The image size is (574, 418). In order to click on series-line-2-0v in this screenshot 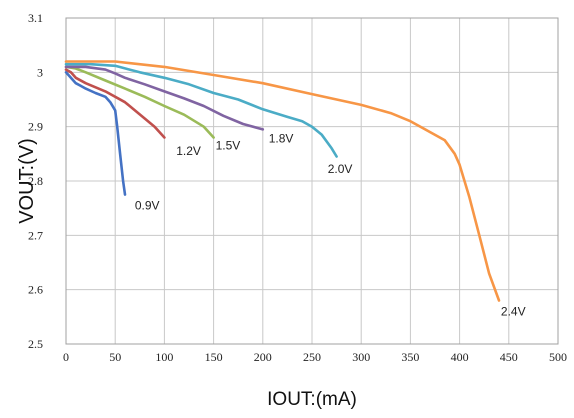, I will do `click(201, 110)`.